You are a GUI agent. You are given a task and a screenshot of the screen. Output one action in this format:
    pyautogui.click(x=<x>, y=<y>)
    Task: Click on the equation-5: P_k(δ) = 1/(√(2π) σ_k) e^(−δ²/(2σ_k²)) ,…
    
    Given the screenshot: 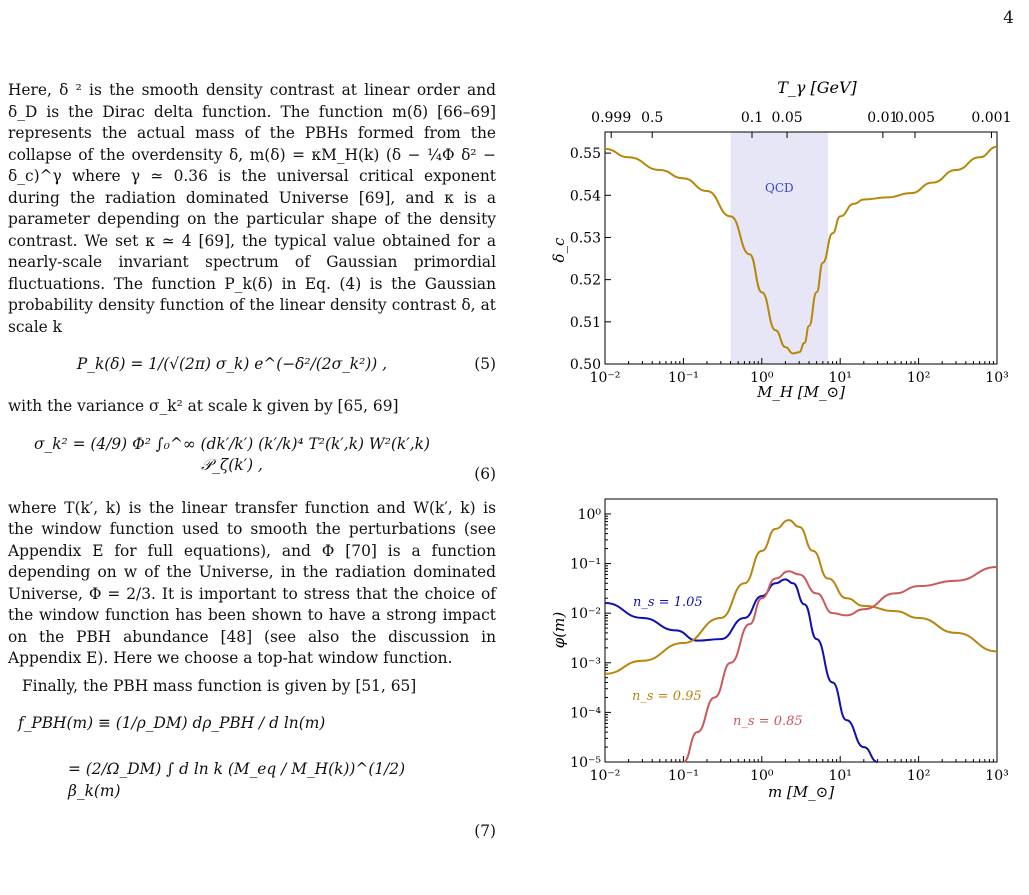 What is the action you would take?
    pyautogui.click(x=252, y=368)
    